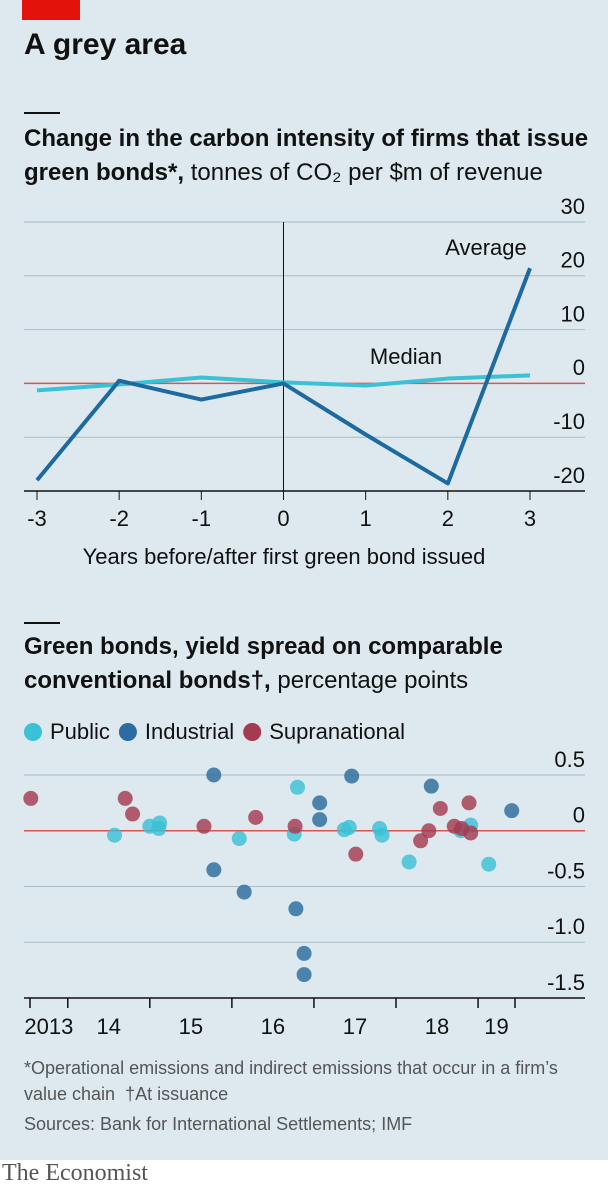 This screenshot has width=608, height=1191. I want to click on x-tick-label: 19, so click(496, 1026).